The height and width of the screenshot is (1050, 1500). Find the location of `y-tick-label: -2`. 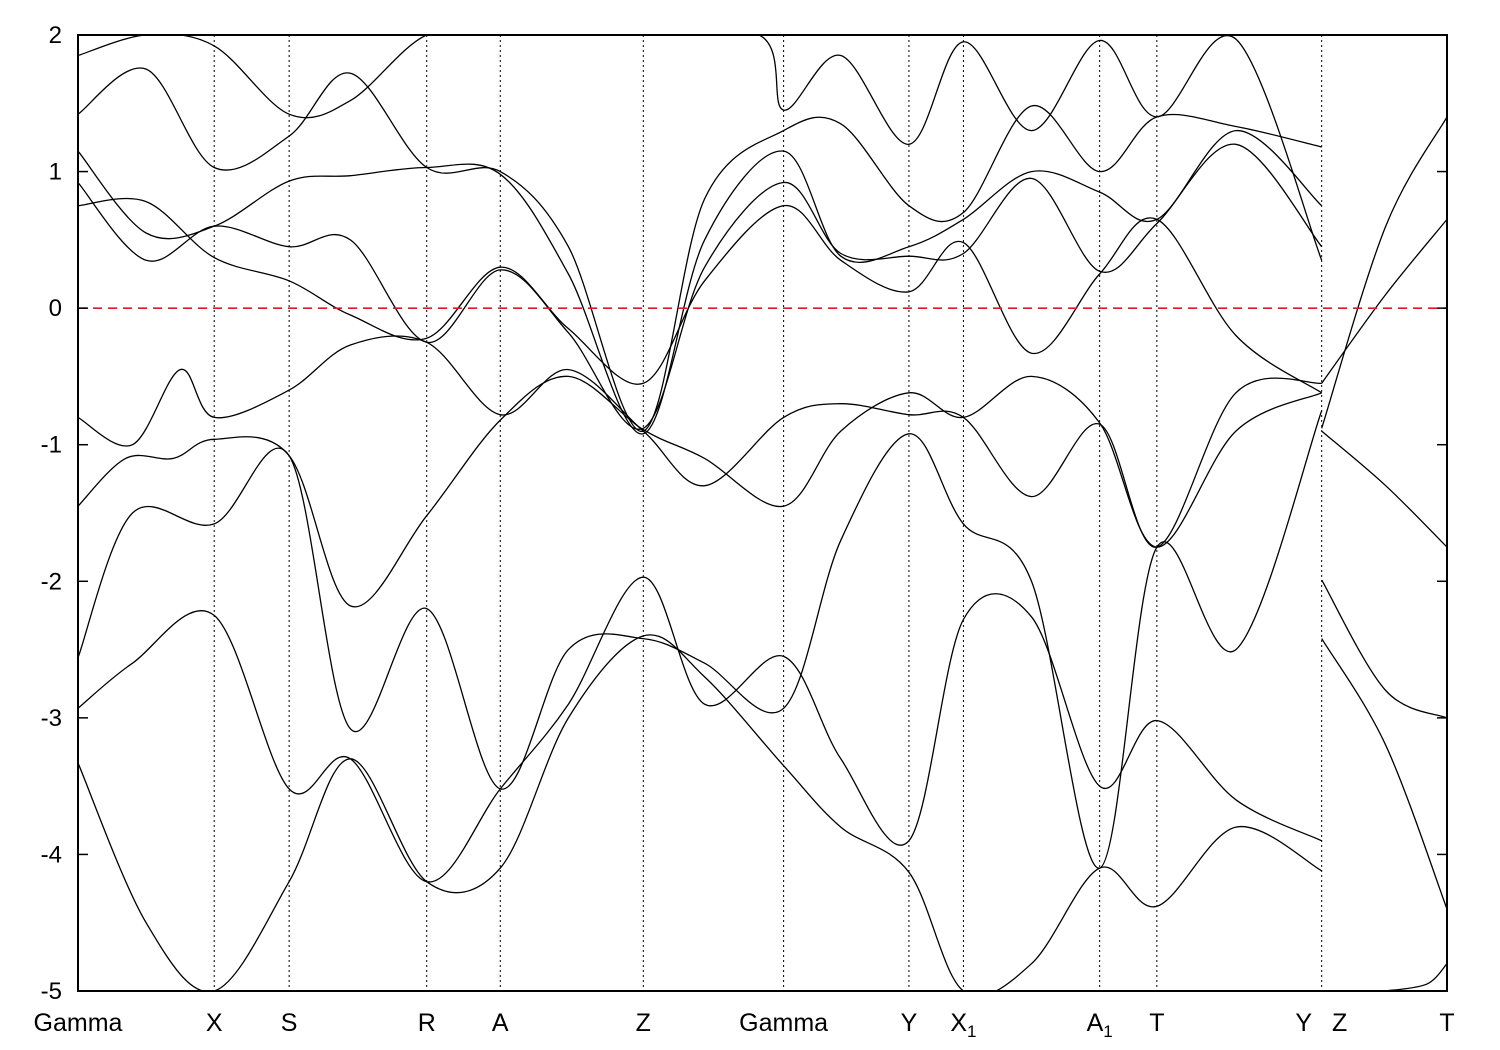

y-tick-label: -2 is located at coordinates (51, 581).